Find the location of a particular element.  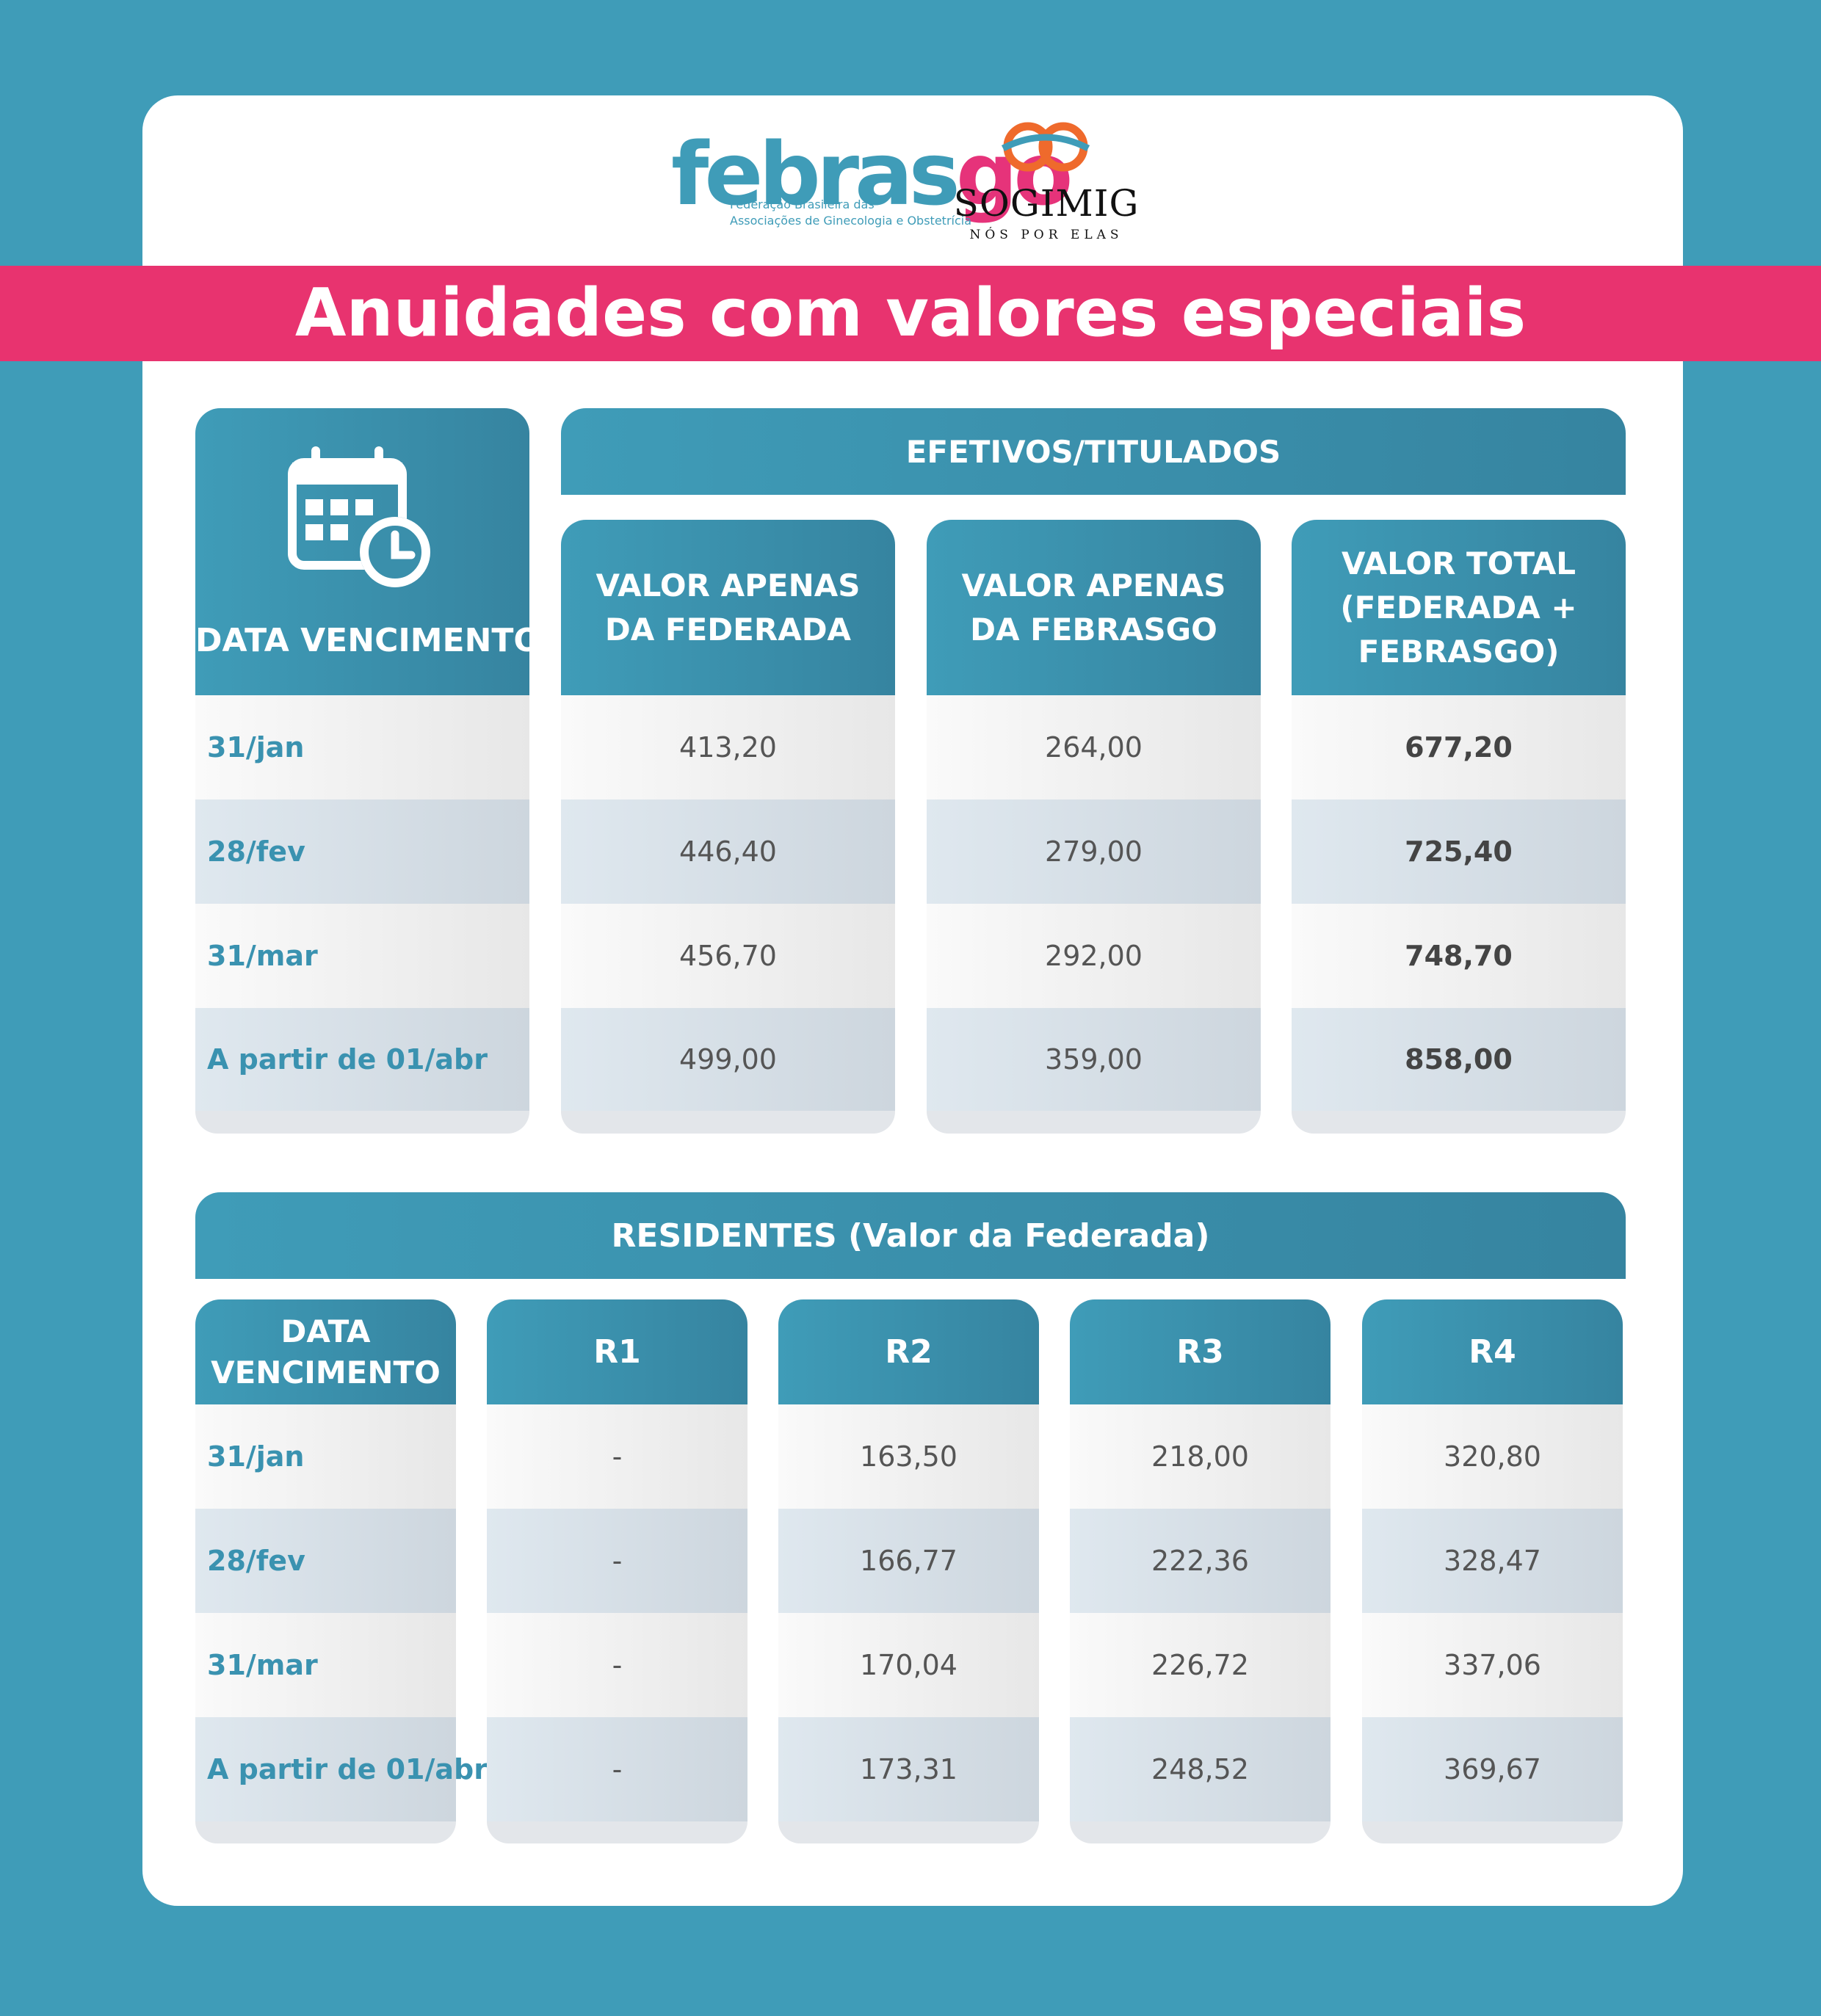

table-cell: 359,00 is located at coordinates (1094, 1059).